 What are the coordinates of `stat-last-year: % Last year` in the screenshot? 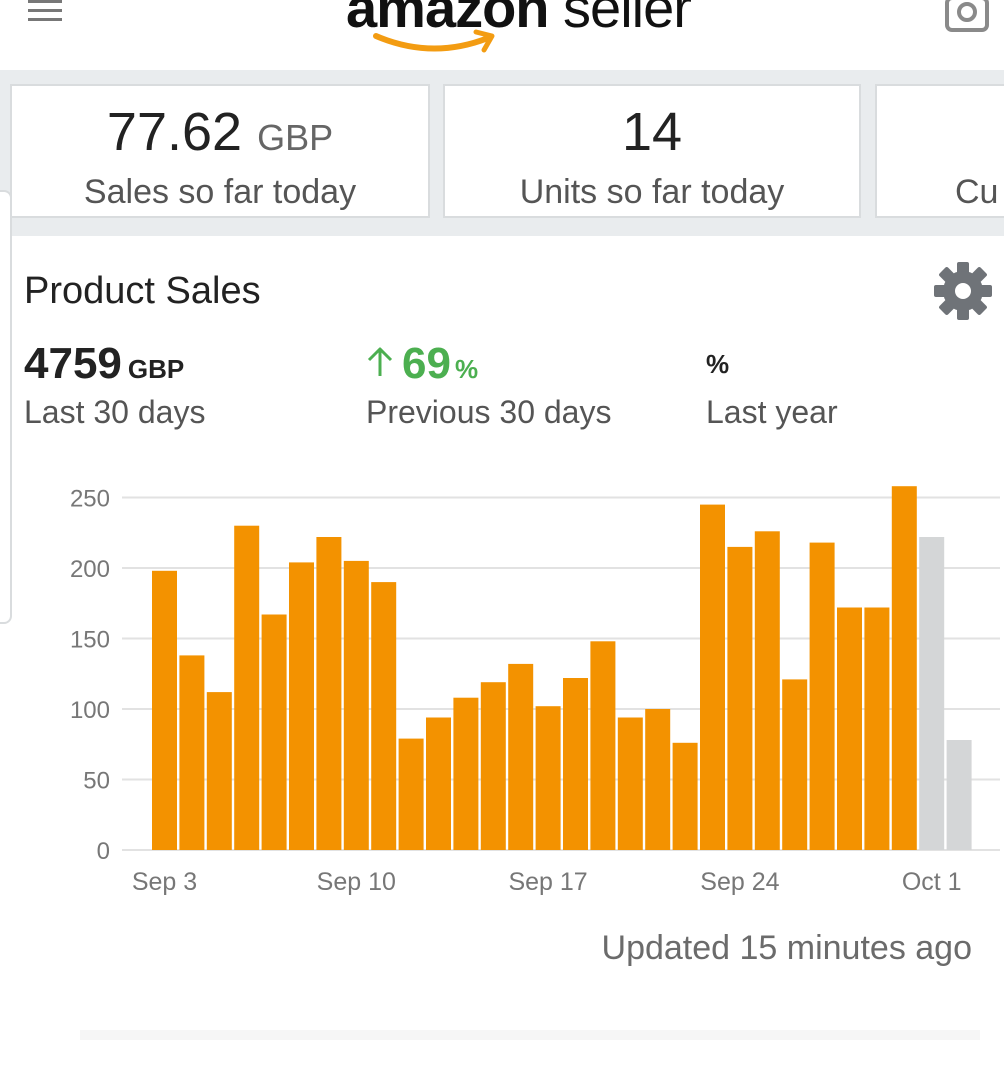 It's located at (772, 384).